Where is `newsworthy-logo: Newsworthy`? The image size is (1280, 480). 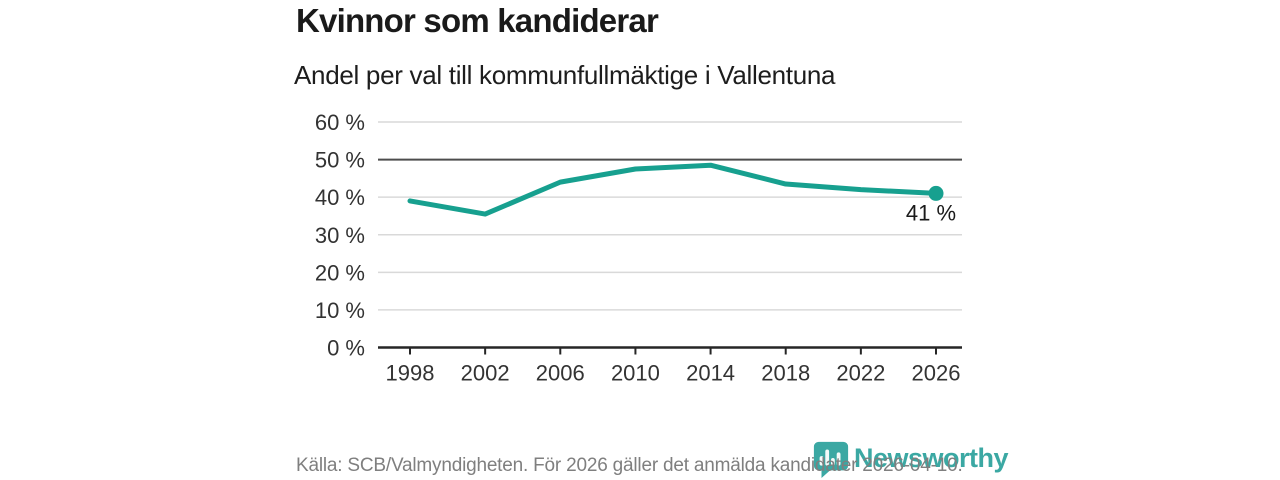
newsworthy-logo: Newsworthy is located at coordinates (910, 459).